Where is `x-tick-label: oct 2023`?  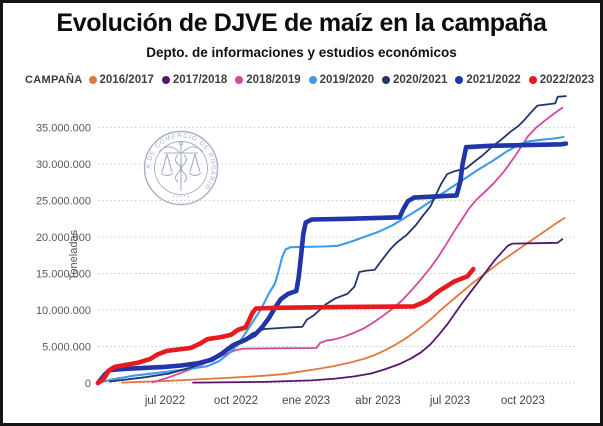
x-tick-label: oct 2023 is located at coordinates (523, 401).